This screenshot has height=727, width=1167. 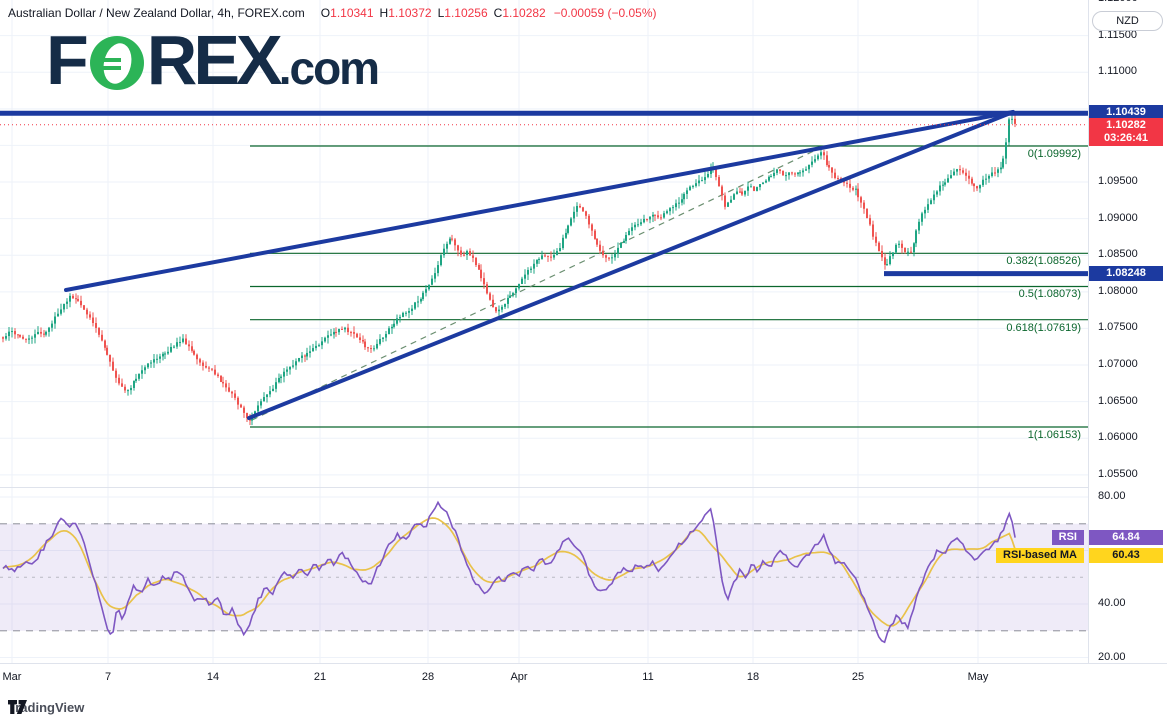 I want to click on fib-level-label: 0(1.09992), so click(x=1054, y=154).